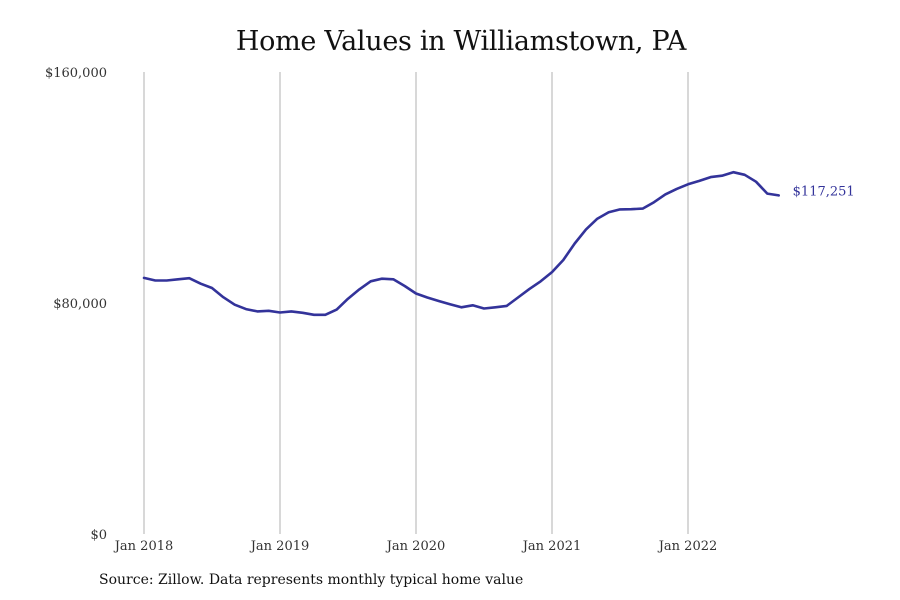 The height and width of the screenshot is (600, 900). Describe the element at coordinates (98, 535) in the screenshot. I see `y-tick-label: $0` at that location.